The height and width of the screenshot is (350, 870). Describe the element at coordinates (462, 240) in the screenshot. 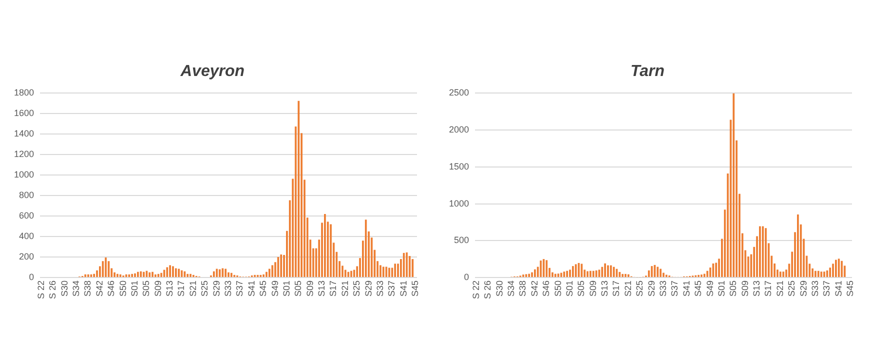

I see `y-tick-label: 500` at that location.